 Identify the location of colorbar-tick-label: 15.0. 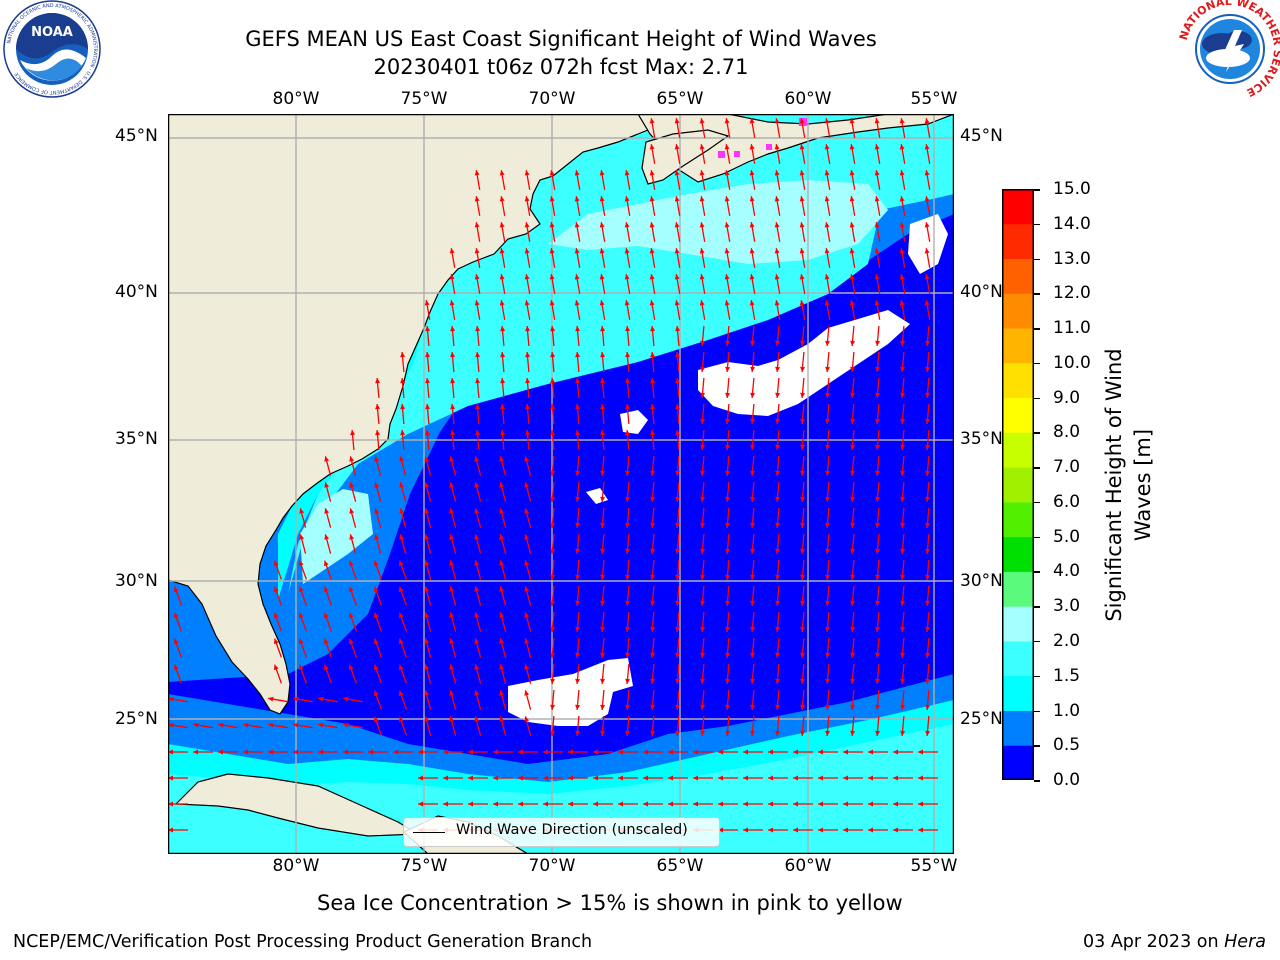
(1072, 189).